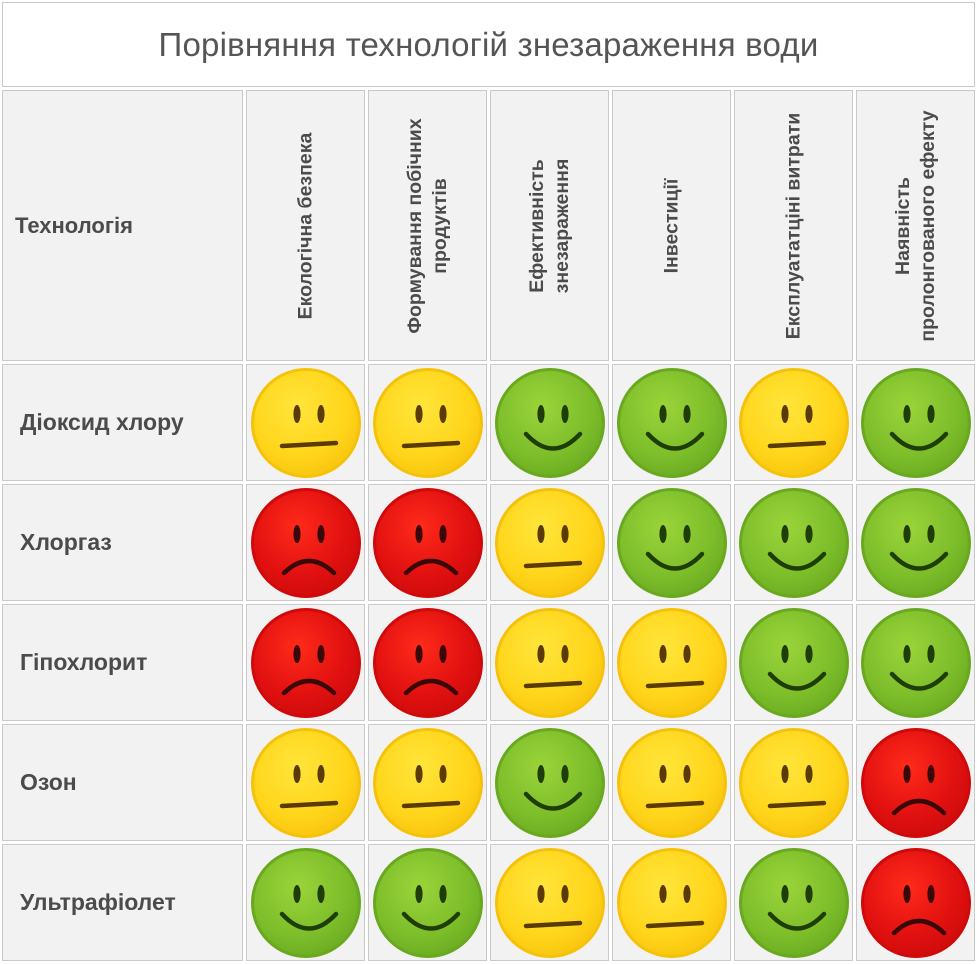  Describe the element at coordinates (122, 422) in the screenshot. I see `row-label: Діоксид хлору` at that location.